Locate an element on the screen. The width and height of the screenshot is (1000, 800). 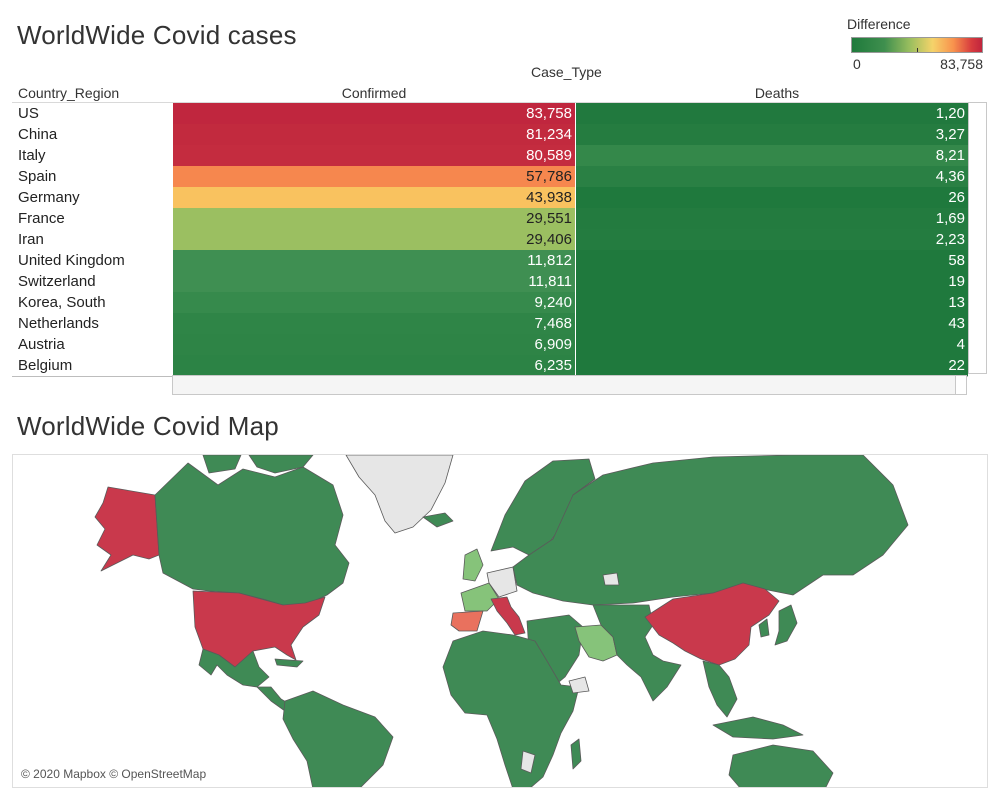
deaths-cell: 58 is located at coordinates (772, 260).